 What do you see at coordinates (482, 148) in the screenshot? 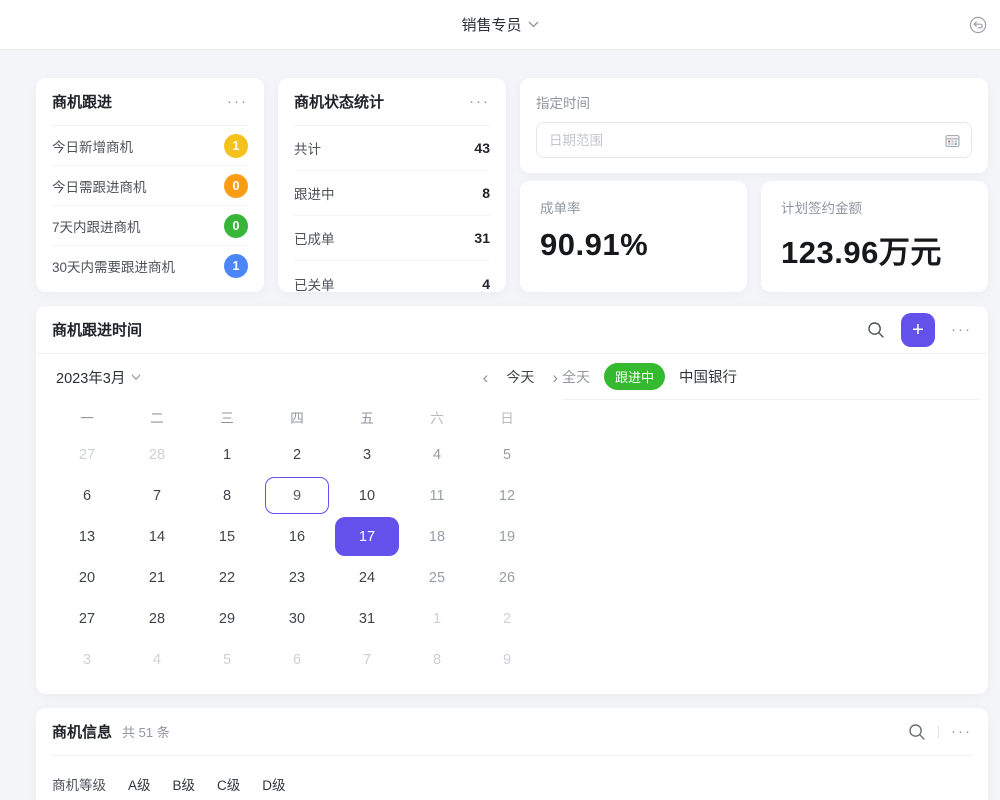
I see `row-value: 43` at bounding box center [482, 148].